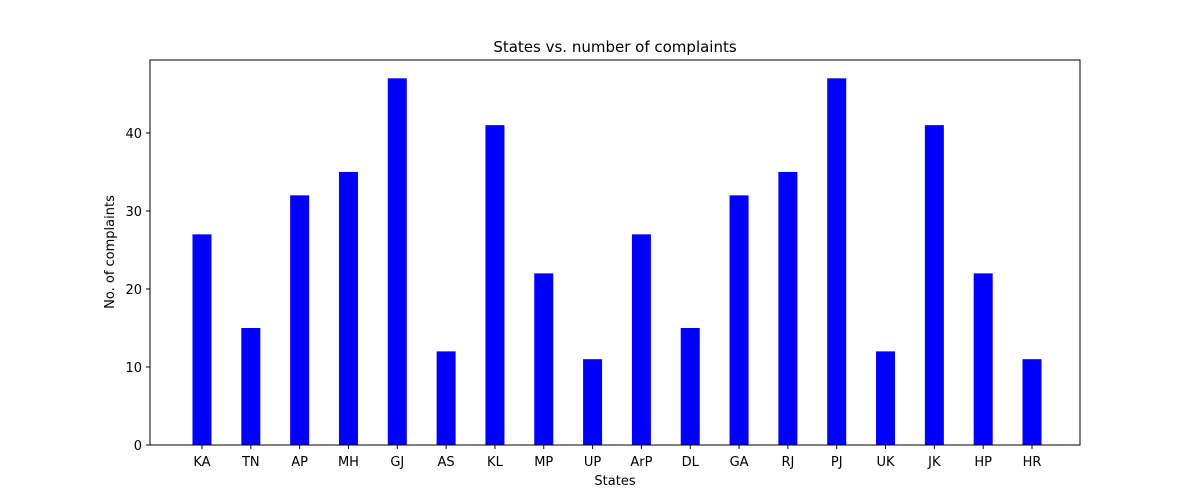 The height and width of the screenshot is (500, 1200). Describe the element at coordinates (593, 462) in the screenshot. I see `x-tick-label: UP` at that location.